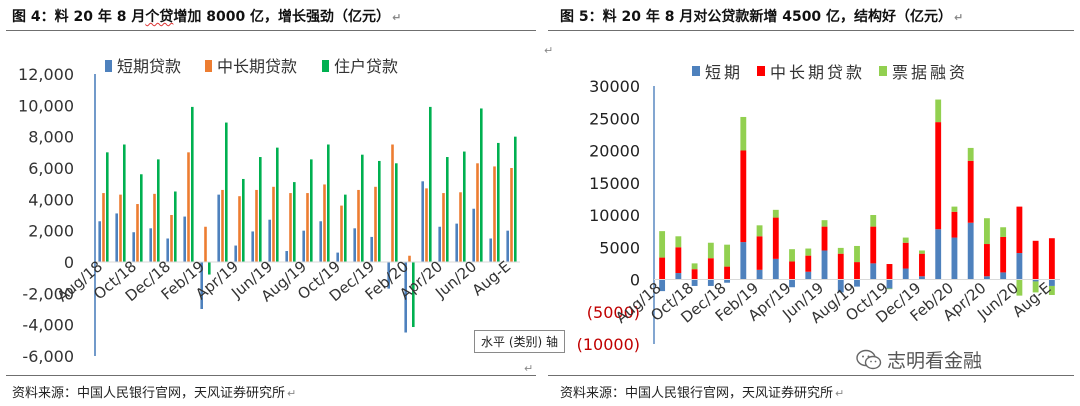 This screenshot has height=406, width=1080. Describe the element at coordinates (635, 280) in the screenshot. I see `y-tick-label: 0` at that location.